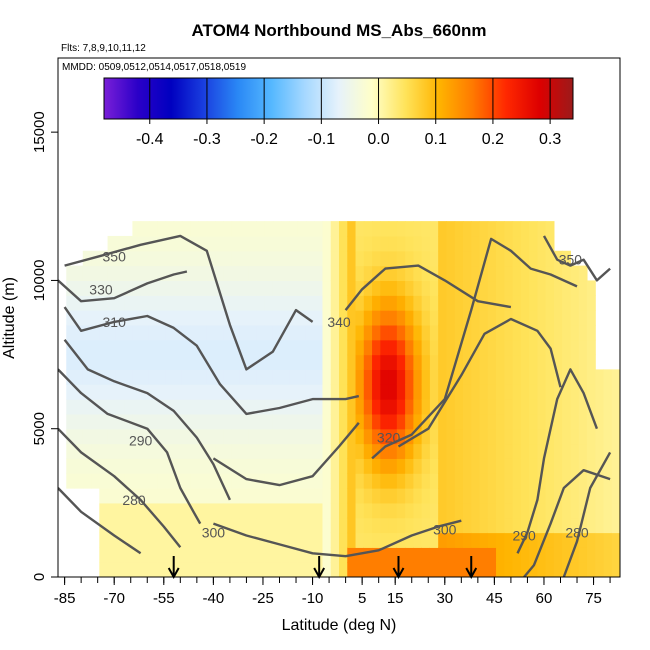 This screenshot has height=650, width=650. What do you see at coordinates (141, 441) in the screenshot?
I see `contour-label: 290` at bounding box center [141, 441].